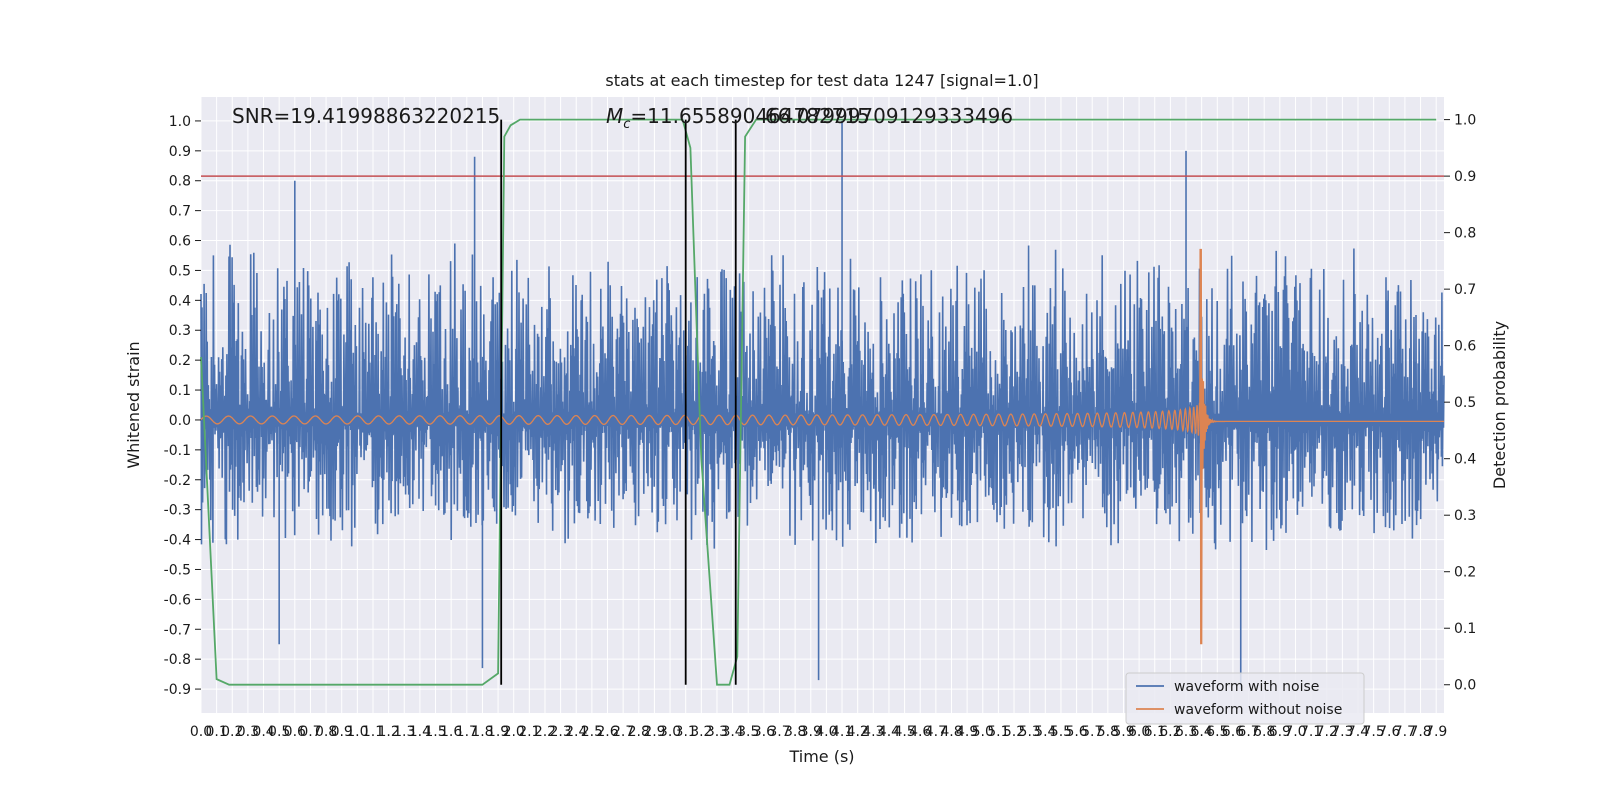 The height and width of the screenshot is (800, 1600). What do you see at coordinates (826, 732) in the screenshot?
I see `x-tick-label: 4.0` at bounding box center [826, 732].